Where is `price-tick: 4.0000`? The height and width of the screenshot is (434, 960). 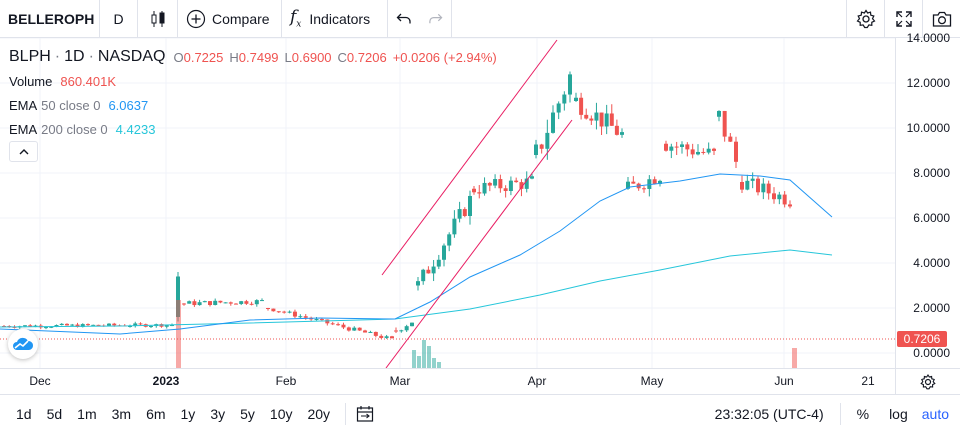
price-tick: 4.0000 is located at coordinates (931, 263).